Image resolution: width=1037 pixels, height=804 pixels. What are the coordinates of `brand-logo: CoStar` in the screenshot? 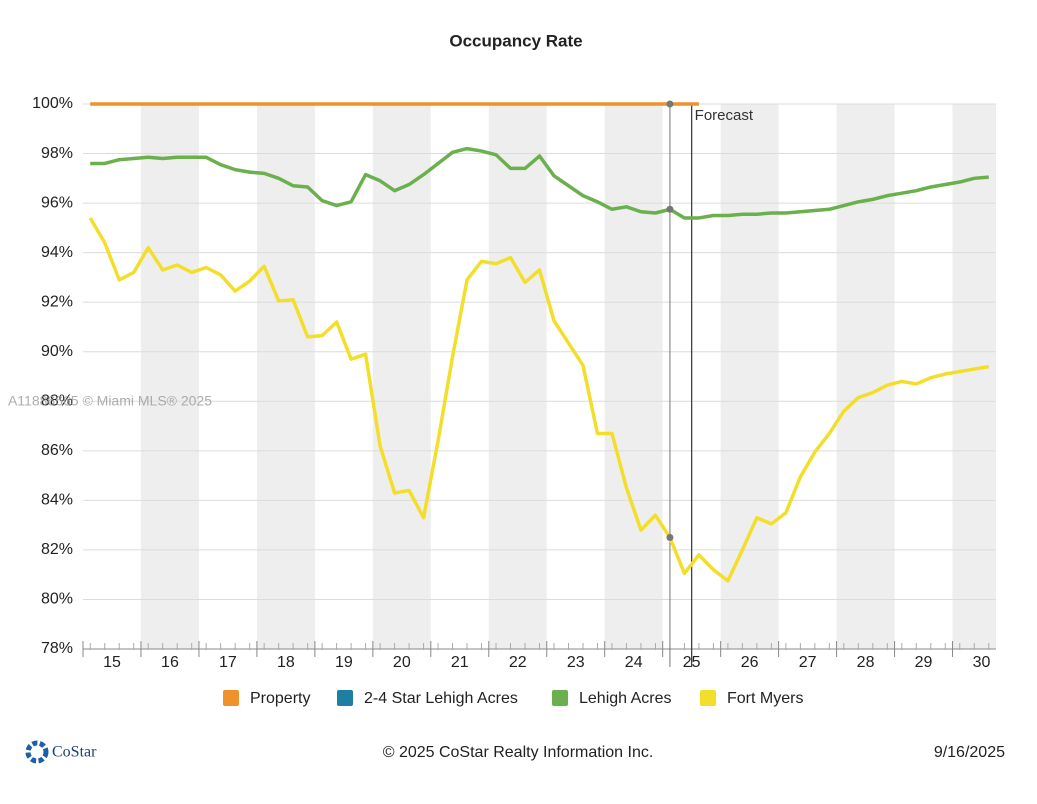 It's located at (61, 752).